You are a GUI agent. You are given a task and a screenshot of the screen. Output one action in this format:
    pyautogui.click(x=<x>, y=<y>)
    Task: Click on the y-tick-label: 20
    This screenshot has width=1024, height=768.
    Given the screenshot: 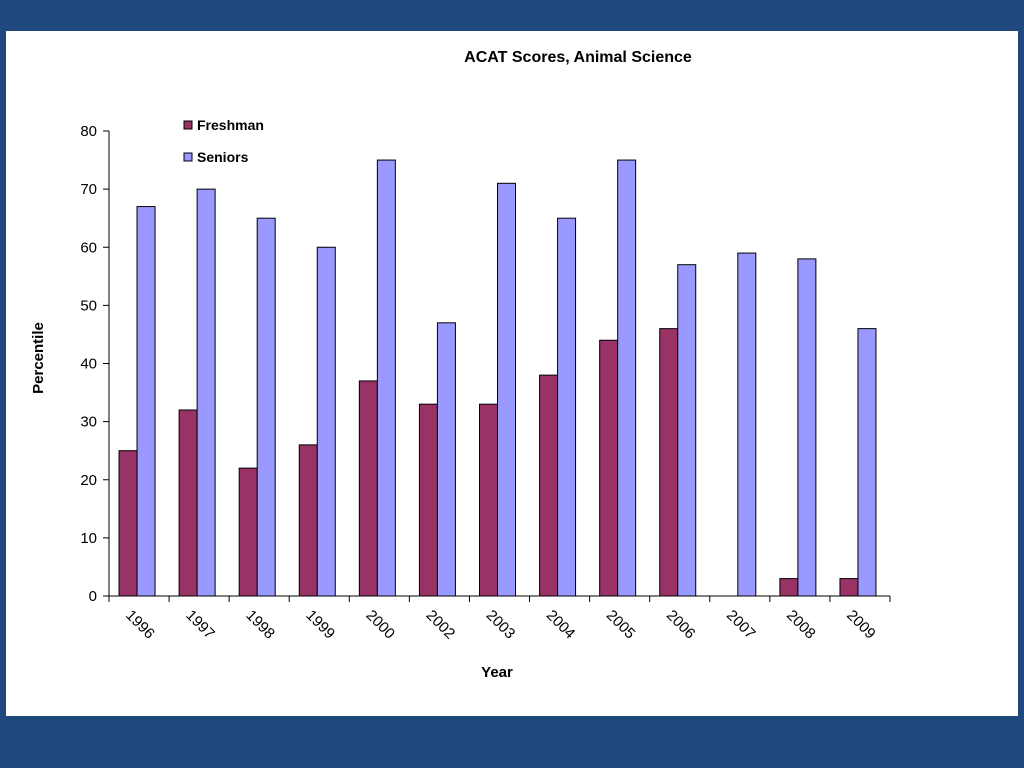 What is the action you would take?
    pyautogui.click(x=88, y=480)
    